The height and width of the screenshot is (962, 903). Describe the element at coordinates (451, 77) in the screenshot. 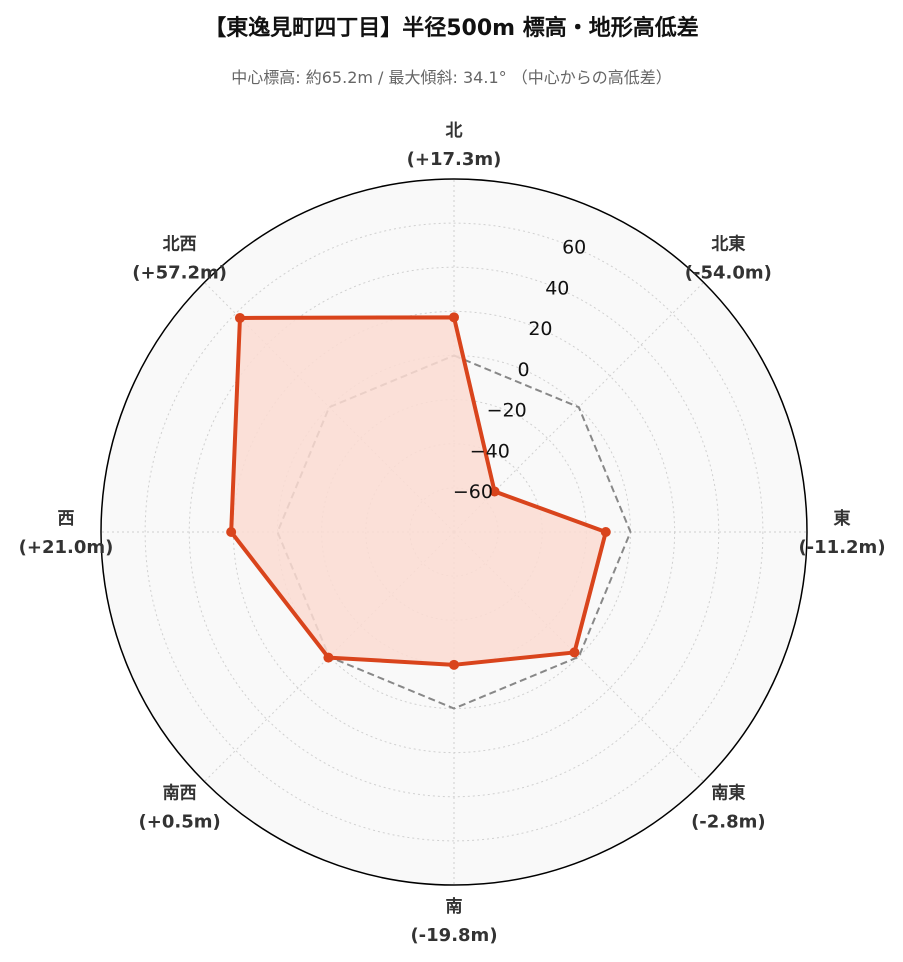

I see `chart-subtitle: 中心標高: 約65.2m / 最大傾斜: 34.1° （中心からの高低差）` at that location.